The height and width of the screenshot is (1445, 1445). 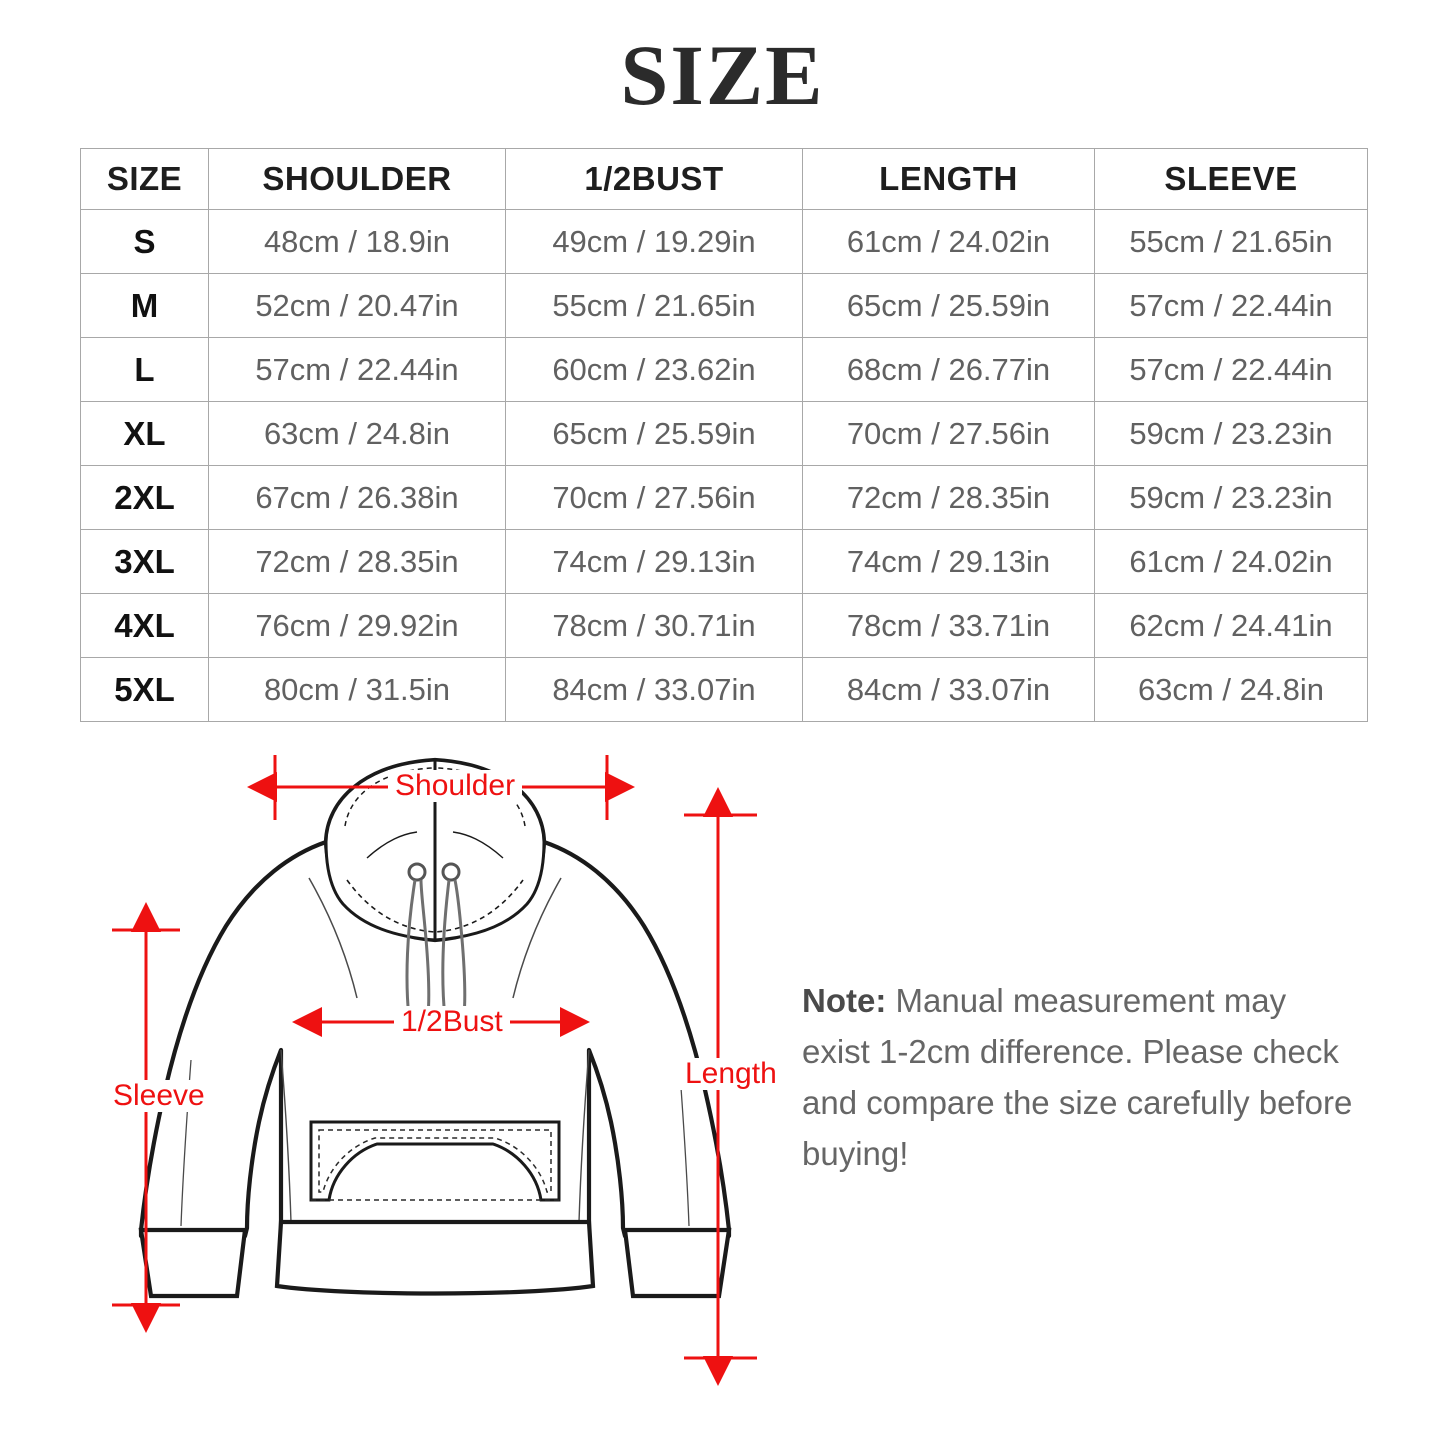 What do you see at coordinates (333, 938) in the screenshot?
I see `left-shoulder-seam` at bounding box center [333, 938].